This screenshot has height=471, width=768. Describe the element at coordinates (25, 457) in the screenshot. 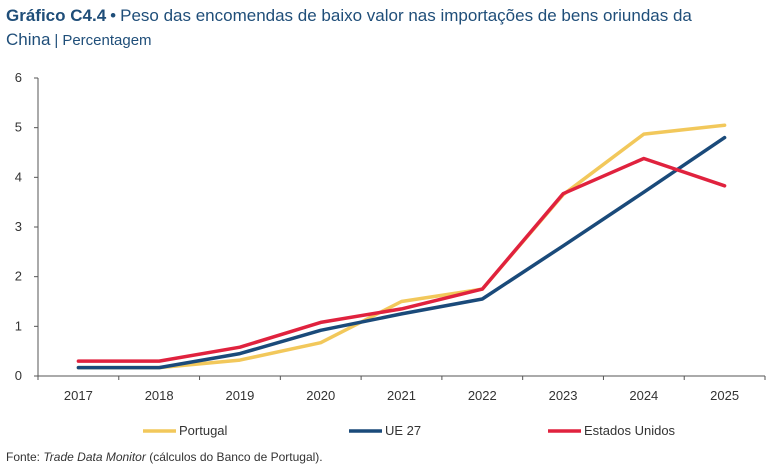

I see `source-prefix: Fonte:` at that location.